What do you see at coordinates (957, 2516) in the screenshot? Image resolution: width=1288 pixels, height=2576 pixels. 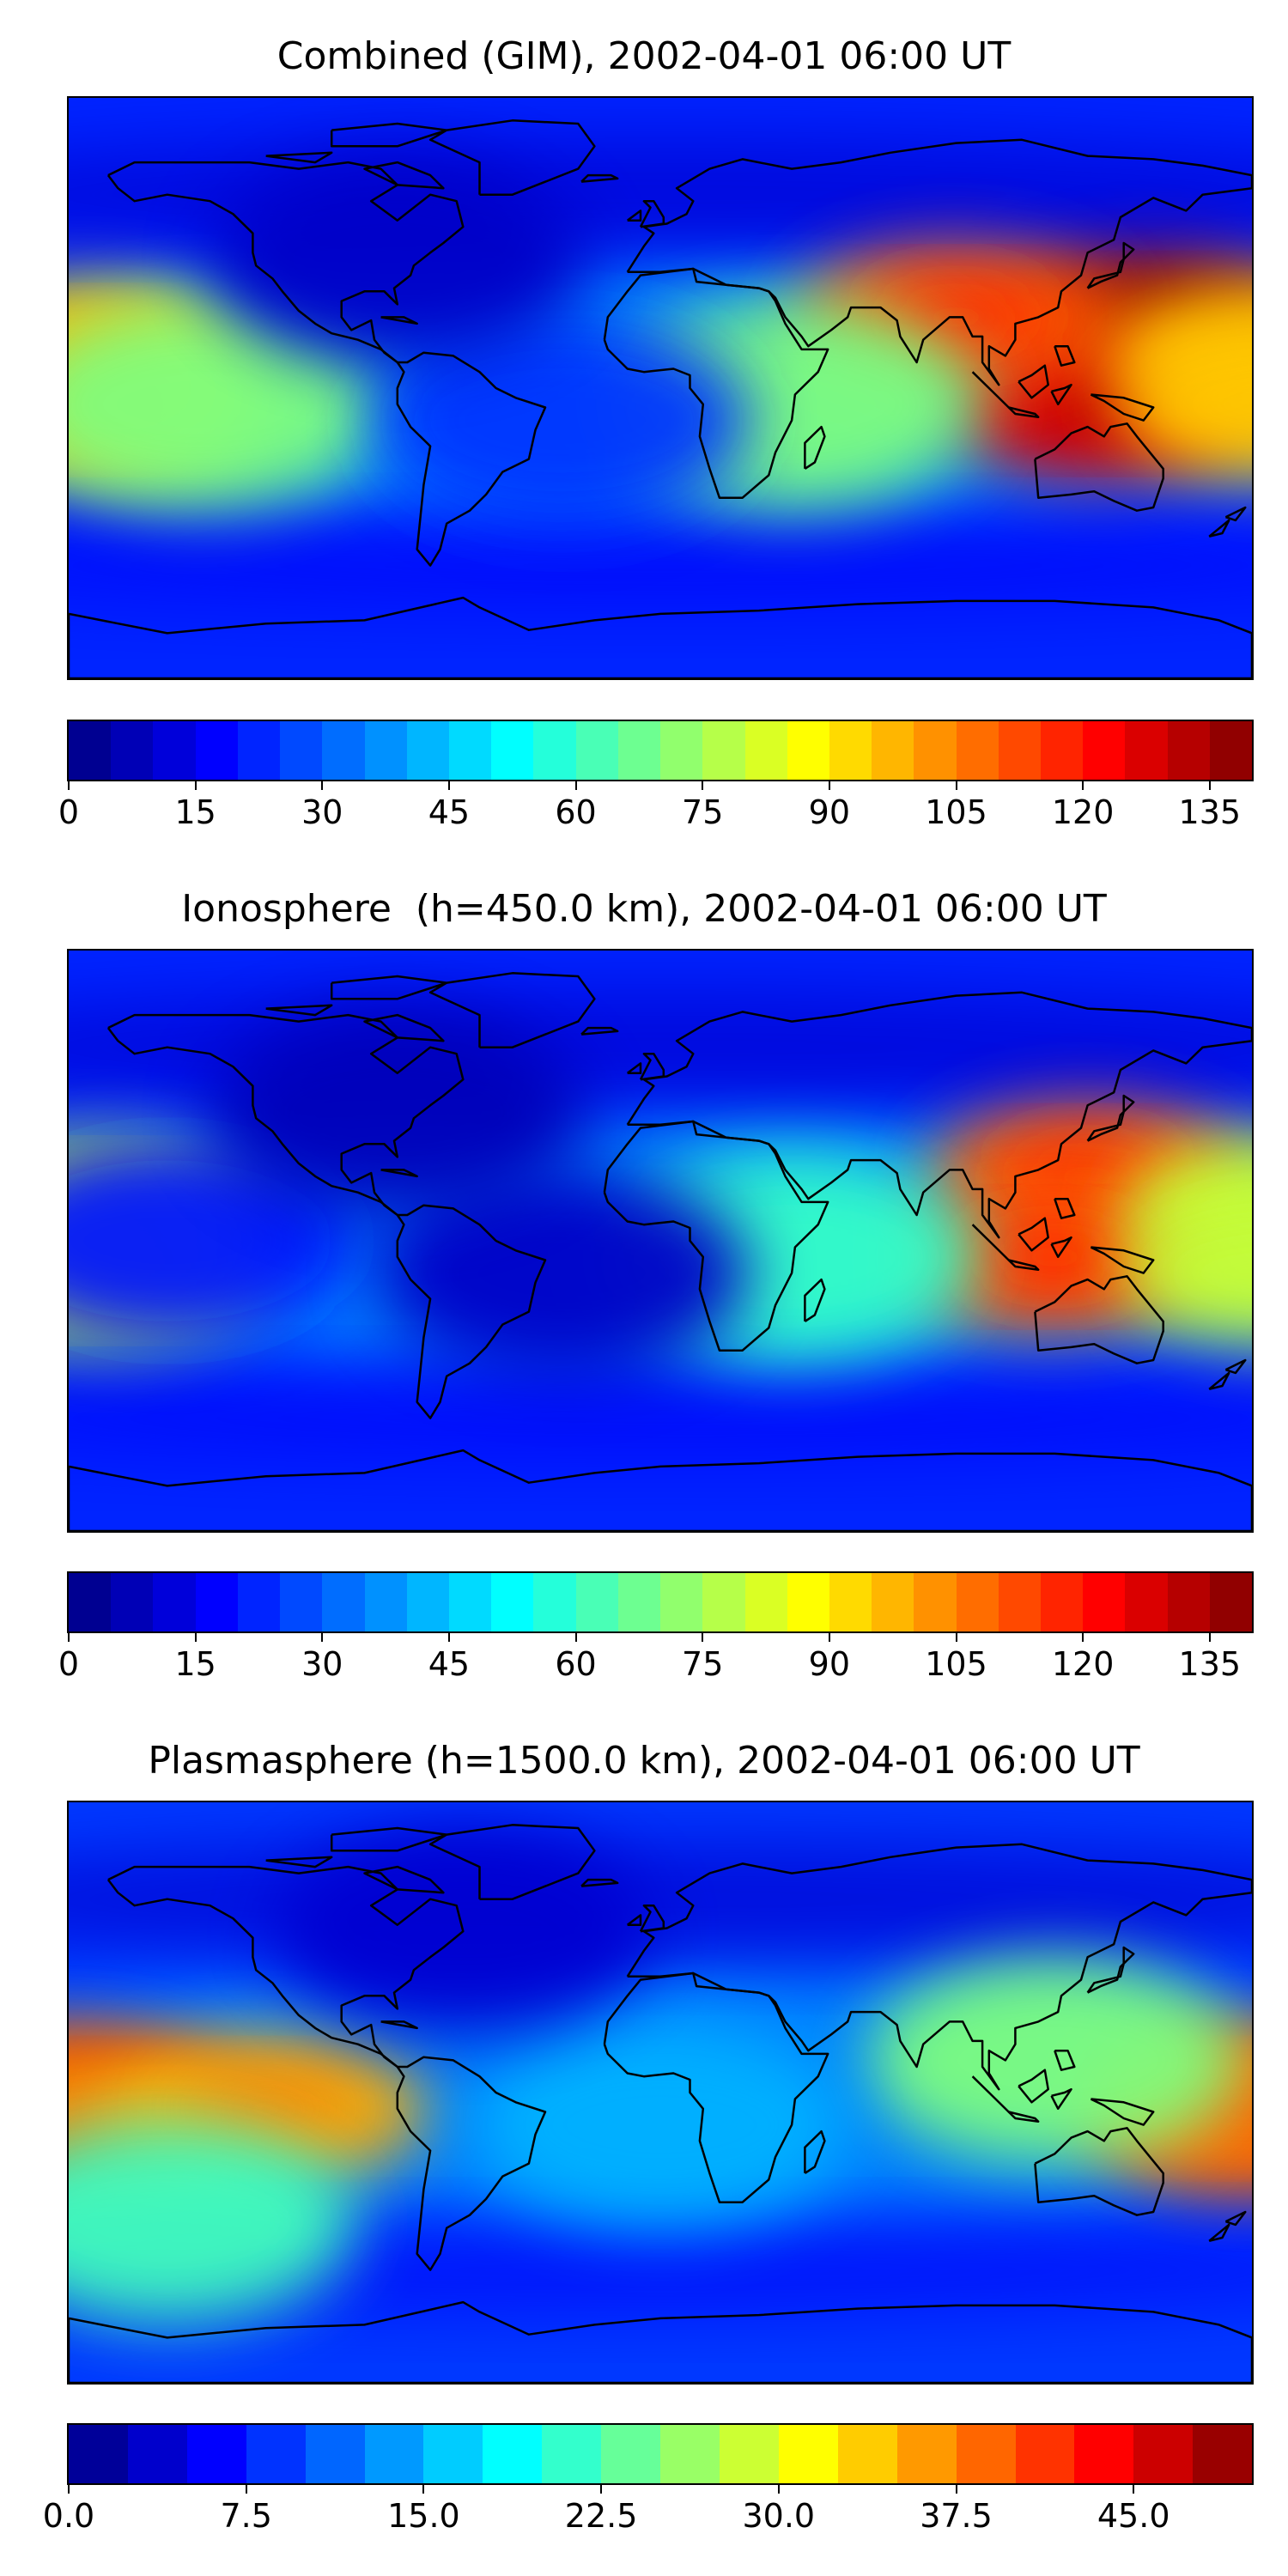 I see `colorbar-tick-label: 37.5` at bounding box center [957, 2516].